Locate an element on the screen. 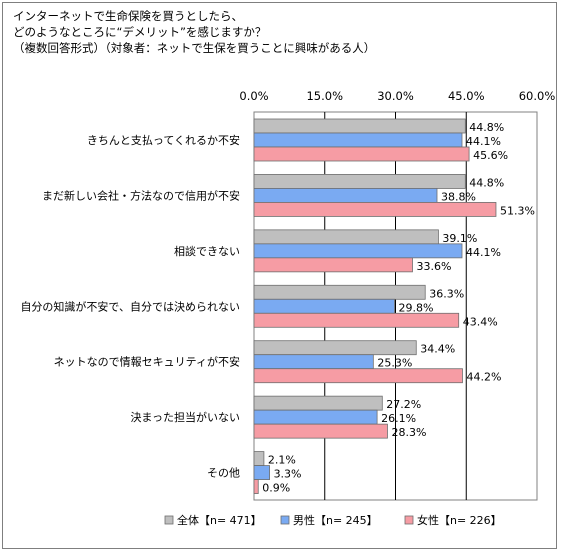 This screenshot has width=561, height=553. category-label: 決まった担当がいない is located at coordinates (185, 417).